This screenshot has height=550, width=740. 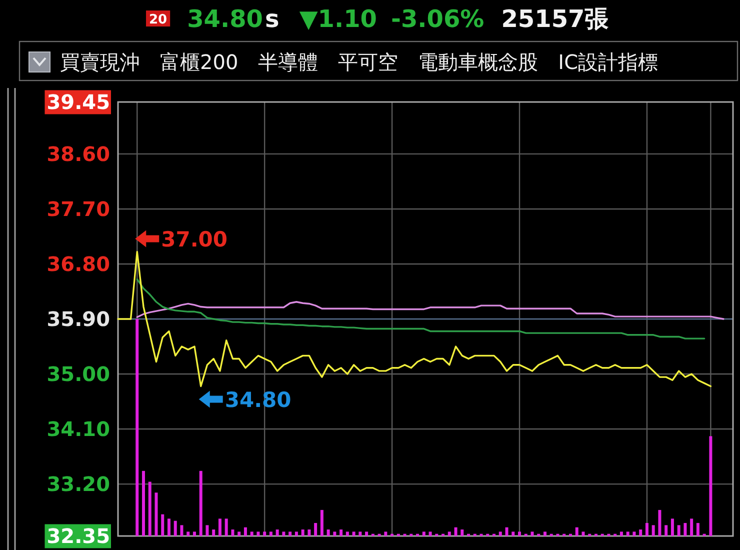 What do you see at coordinates (78, 429) in the screenshot?
I see `y-tick-label: 34.10` at bounding box center [78, 429].